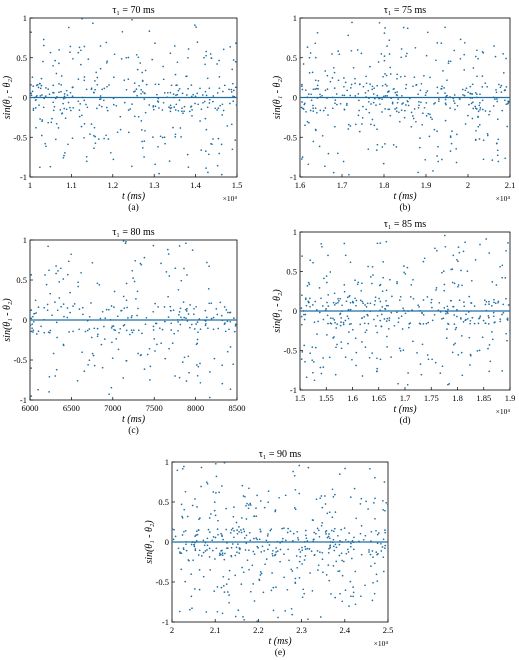 This screenshot has height=660, width=519. What do you see at coordinates (295, 311) in the screenshot?
I see `y-tick-label: 0` at bounding box center [295, 311].